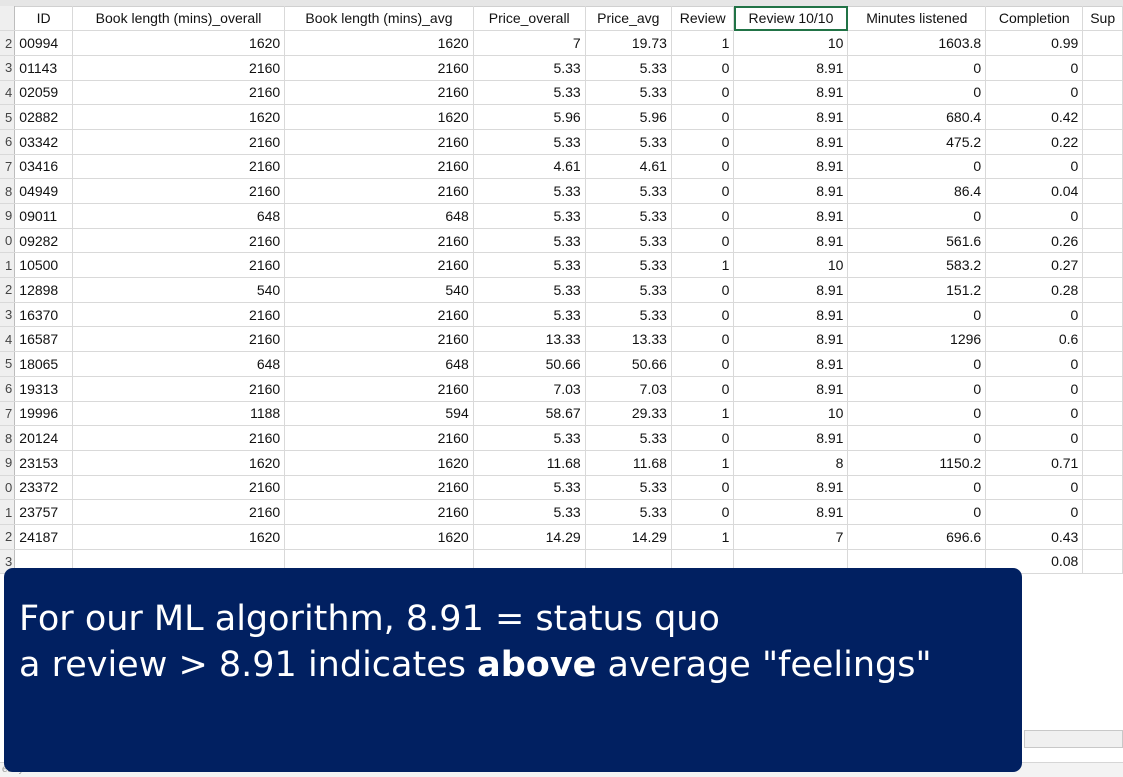 The width and height of the screenshot is (1123, 777). What do you see at coordinates (43, 339) in the screenshot?
I see `table-cell: 16587` at bounding box center [43, 339].